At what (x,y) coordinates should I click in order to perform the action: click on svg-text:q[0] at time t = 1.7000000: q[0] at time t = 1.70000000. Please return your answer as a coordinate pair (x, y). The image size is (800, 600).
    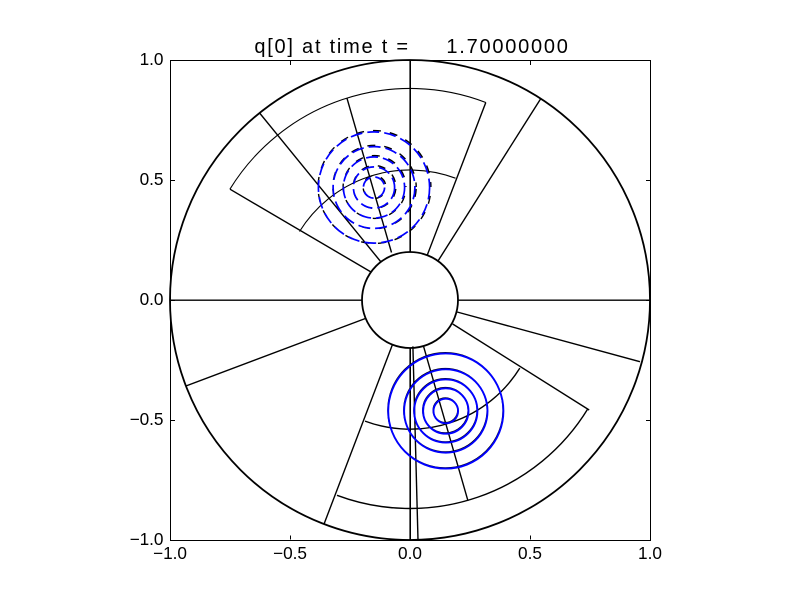
    Looking at the image, I should click on (411, 47).